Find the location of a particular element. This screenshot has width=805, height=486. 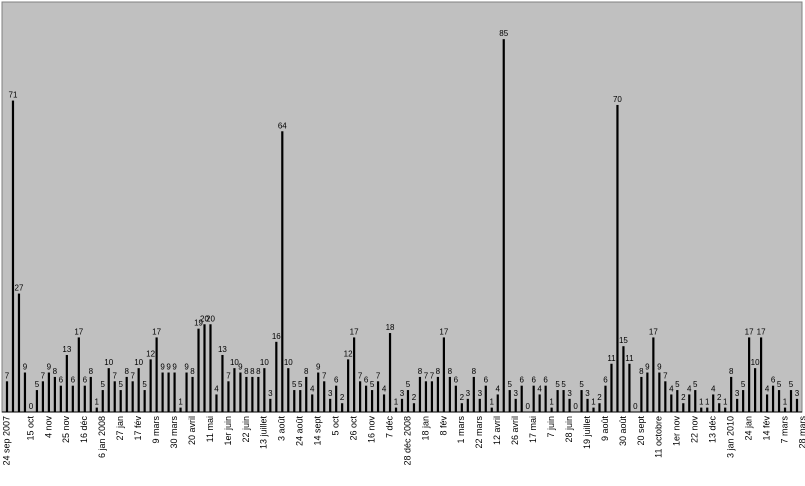

data-label-14: 8 is located at coordinates (91, 371).